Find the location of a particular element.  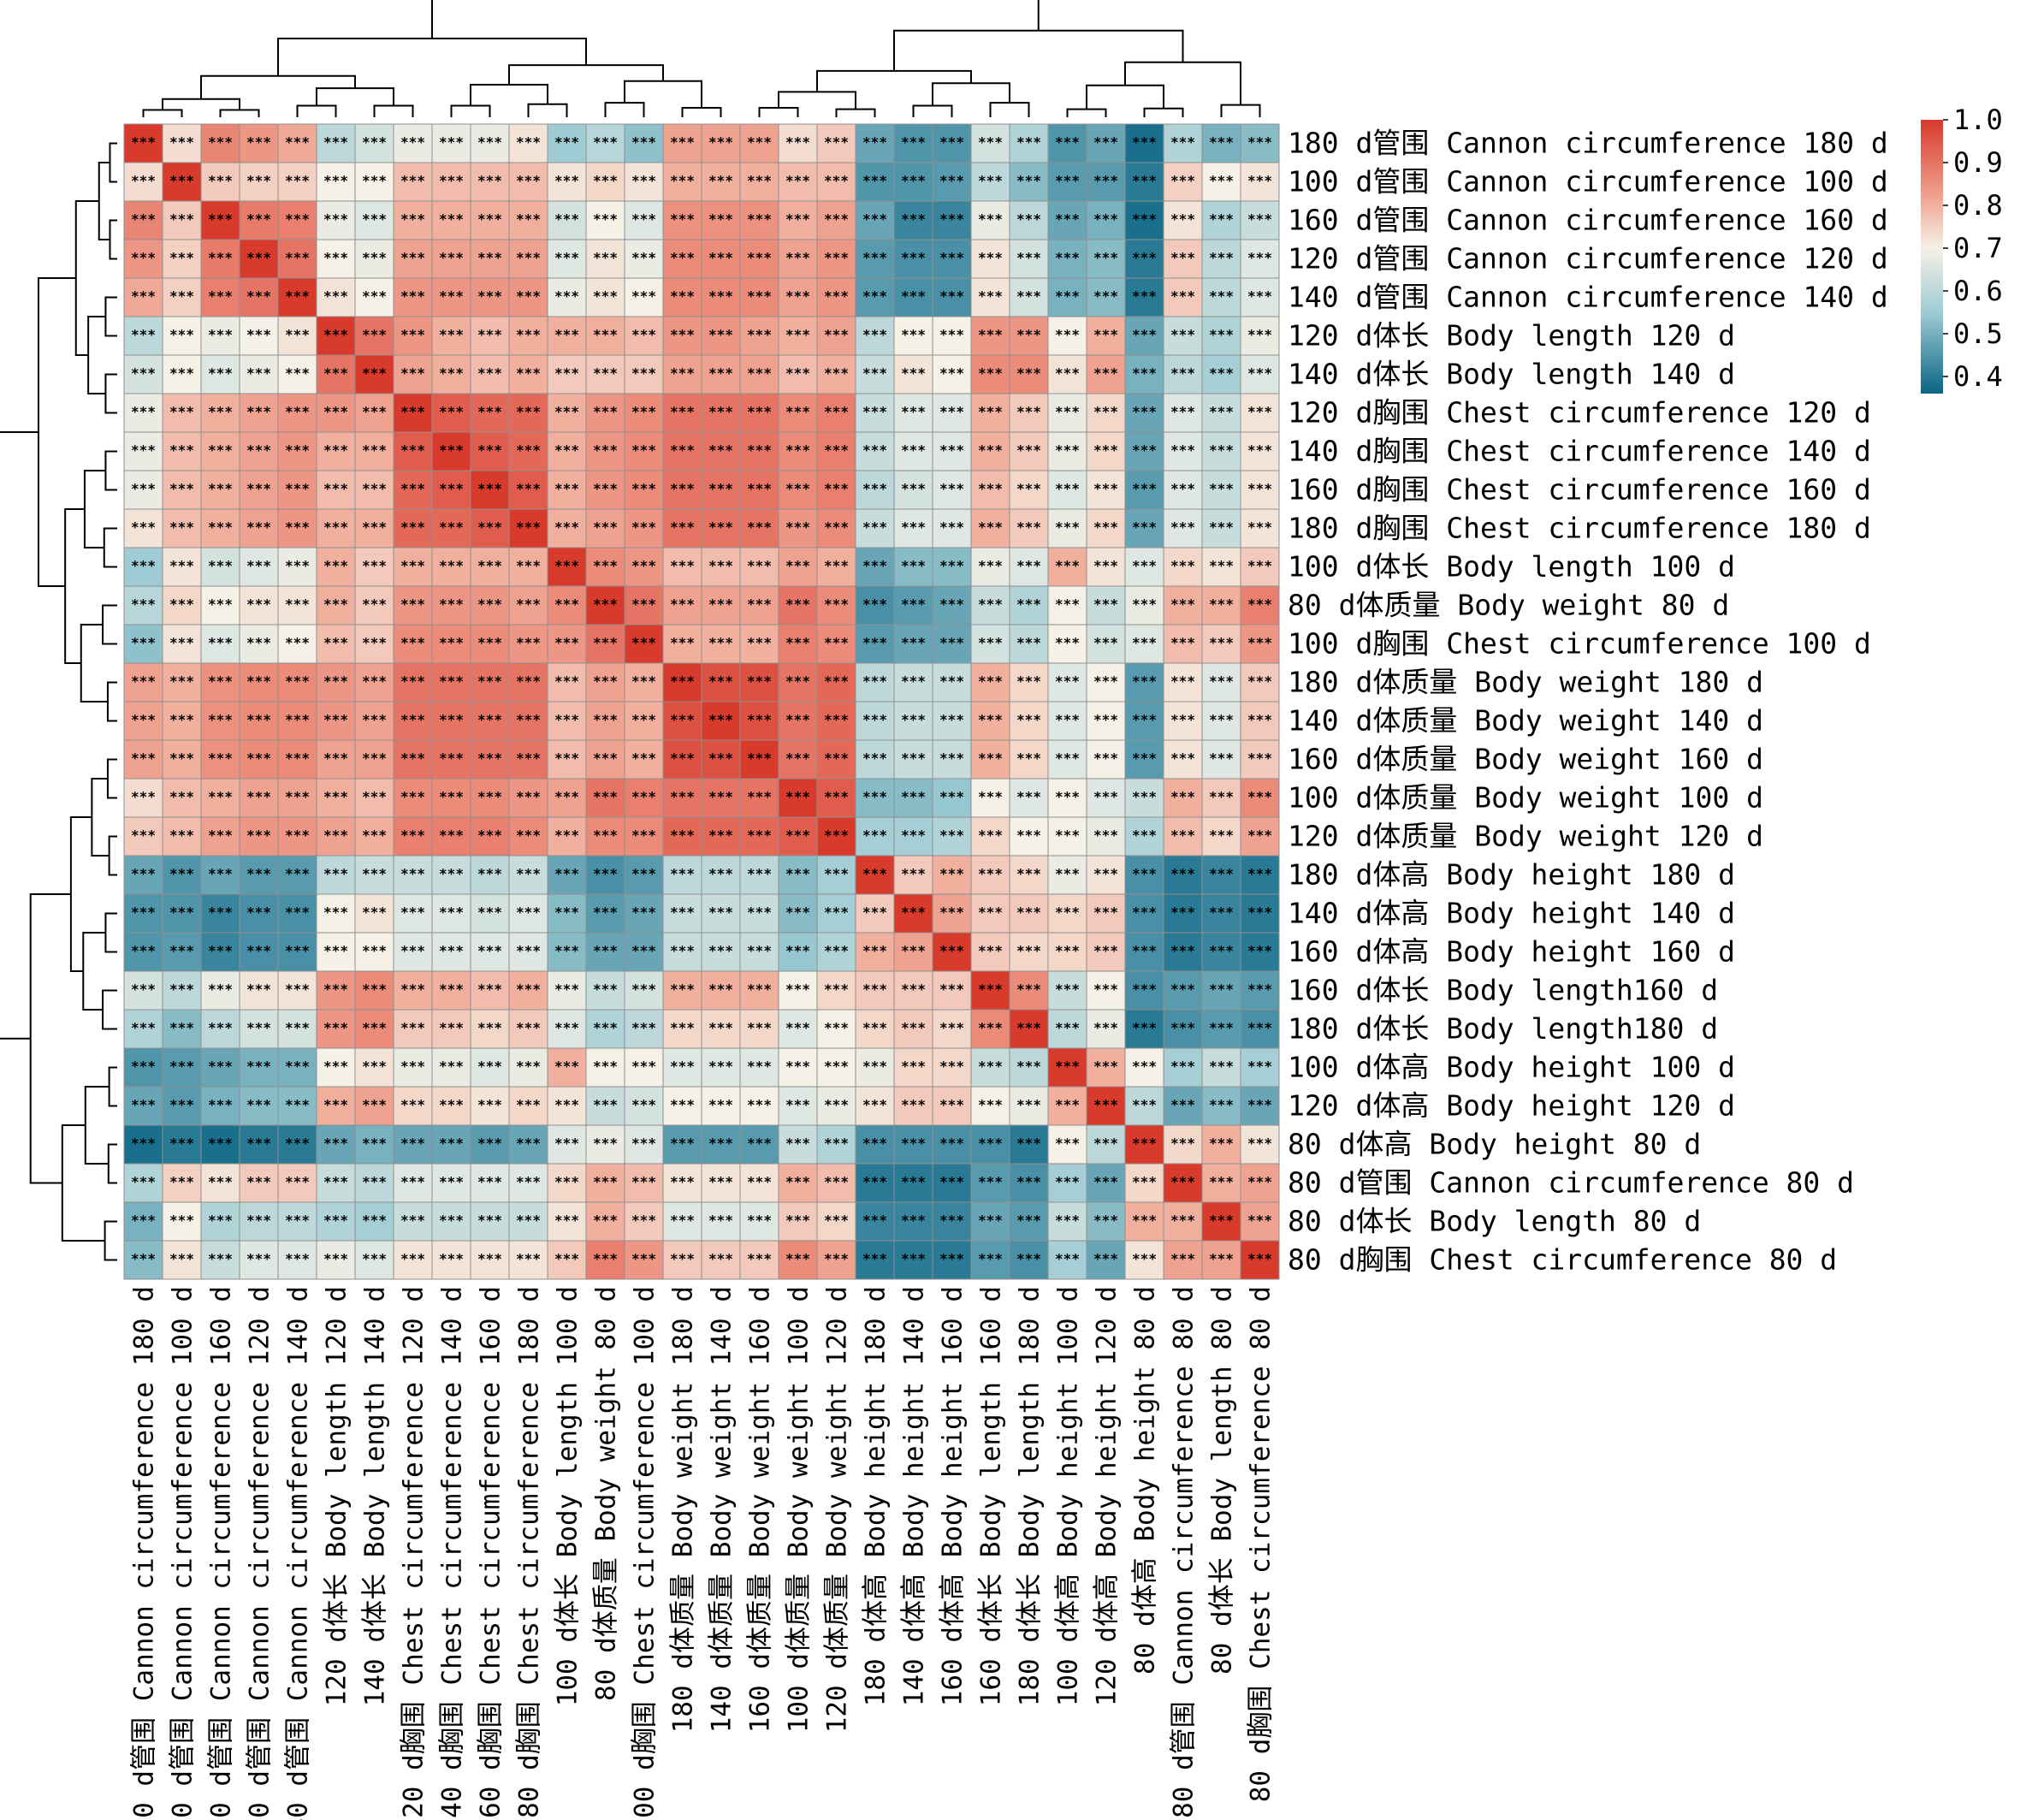

row-label: 160 d体质量 Body weight 160 d is located at coordinates (1526, 759).